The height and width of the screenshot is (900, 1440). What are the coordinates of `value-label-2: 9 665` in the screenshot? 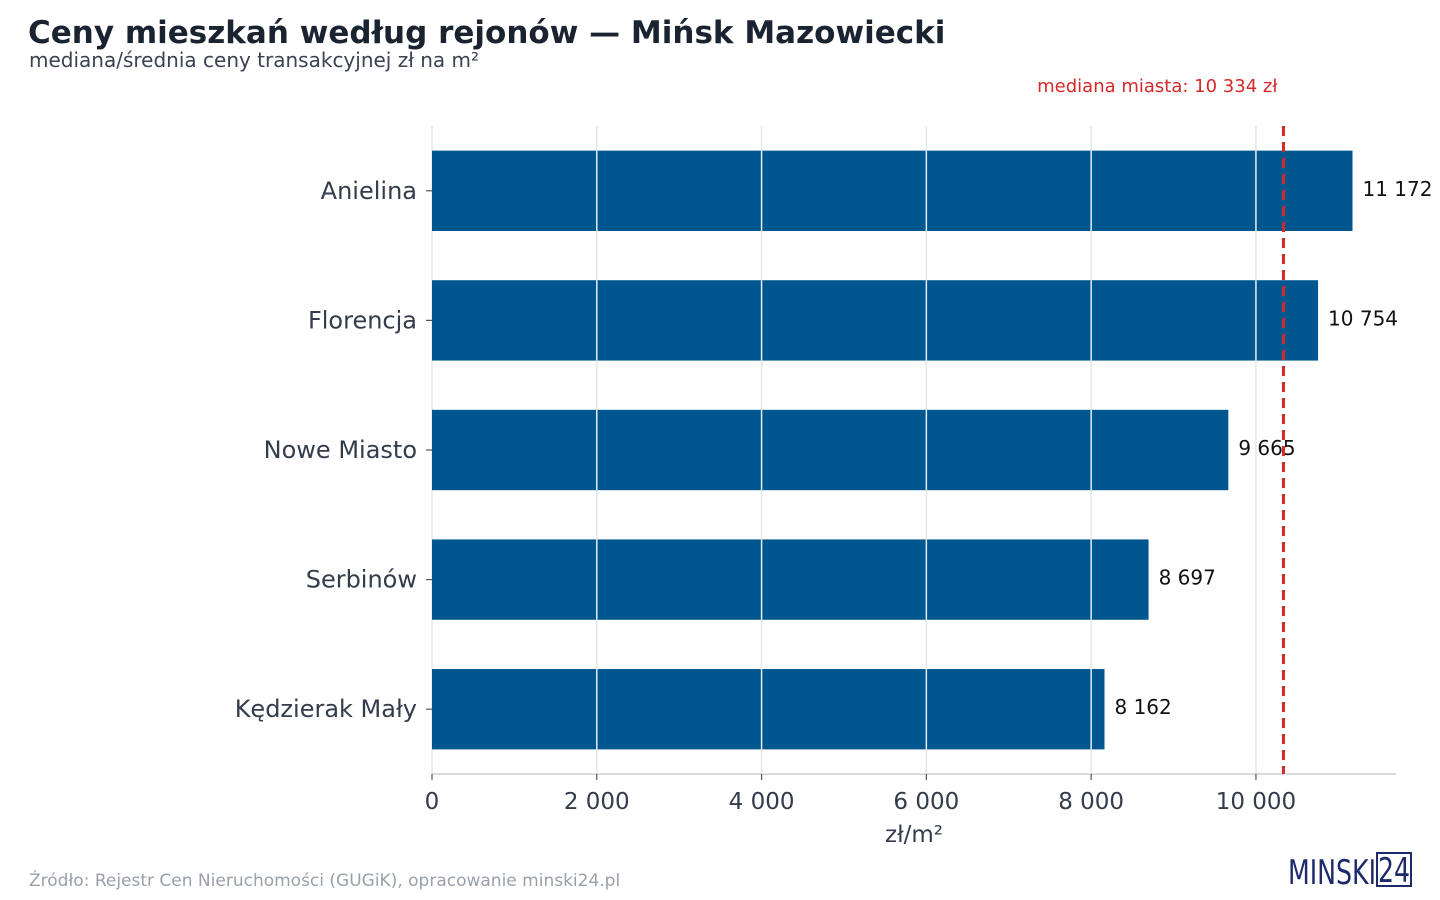 It's located at (1266, 448).